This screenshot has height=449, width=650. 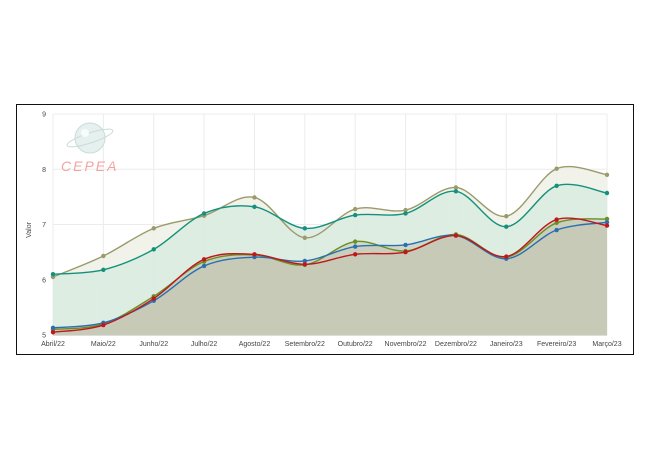 I want to click on logo-text: CEPEA, so click(x=89, y=166).